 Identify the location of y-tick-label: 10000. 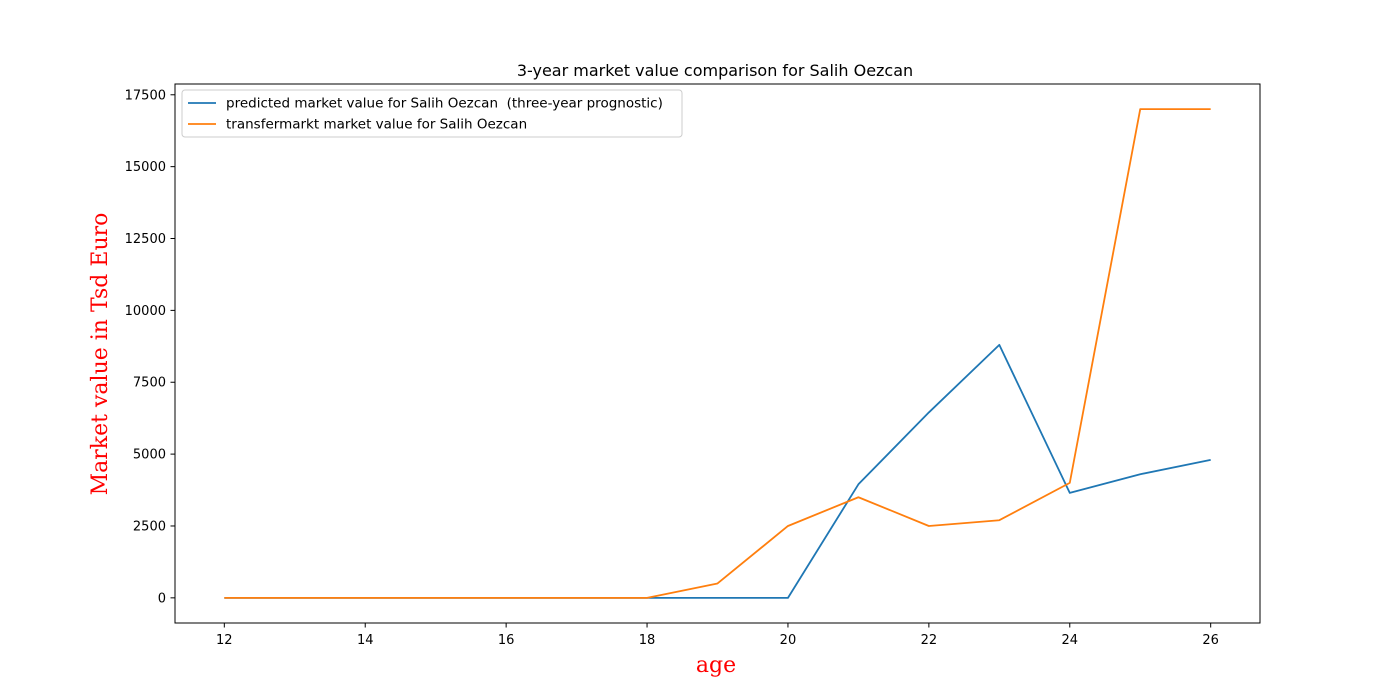
(145, 311).